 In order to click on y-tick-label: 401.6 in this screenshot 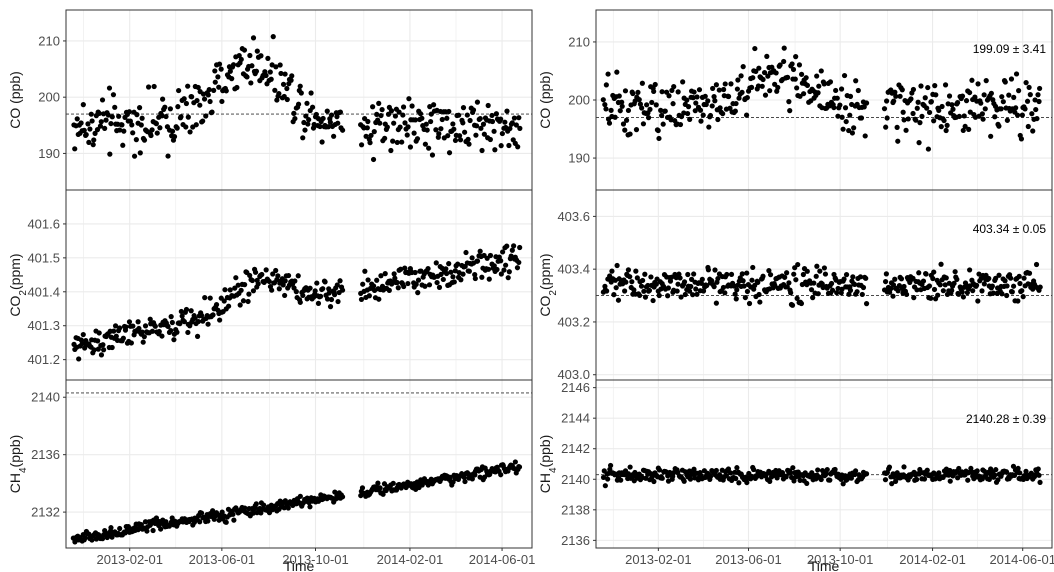, I will do `click(43, 223)`.